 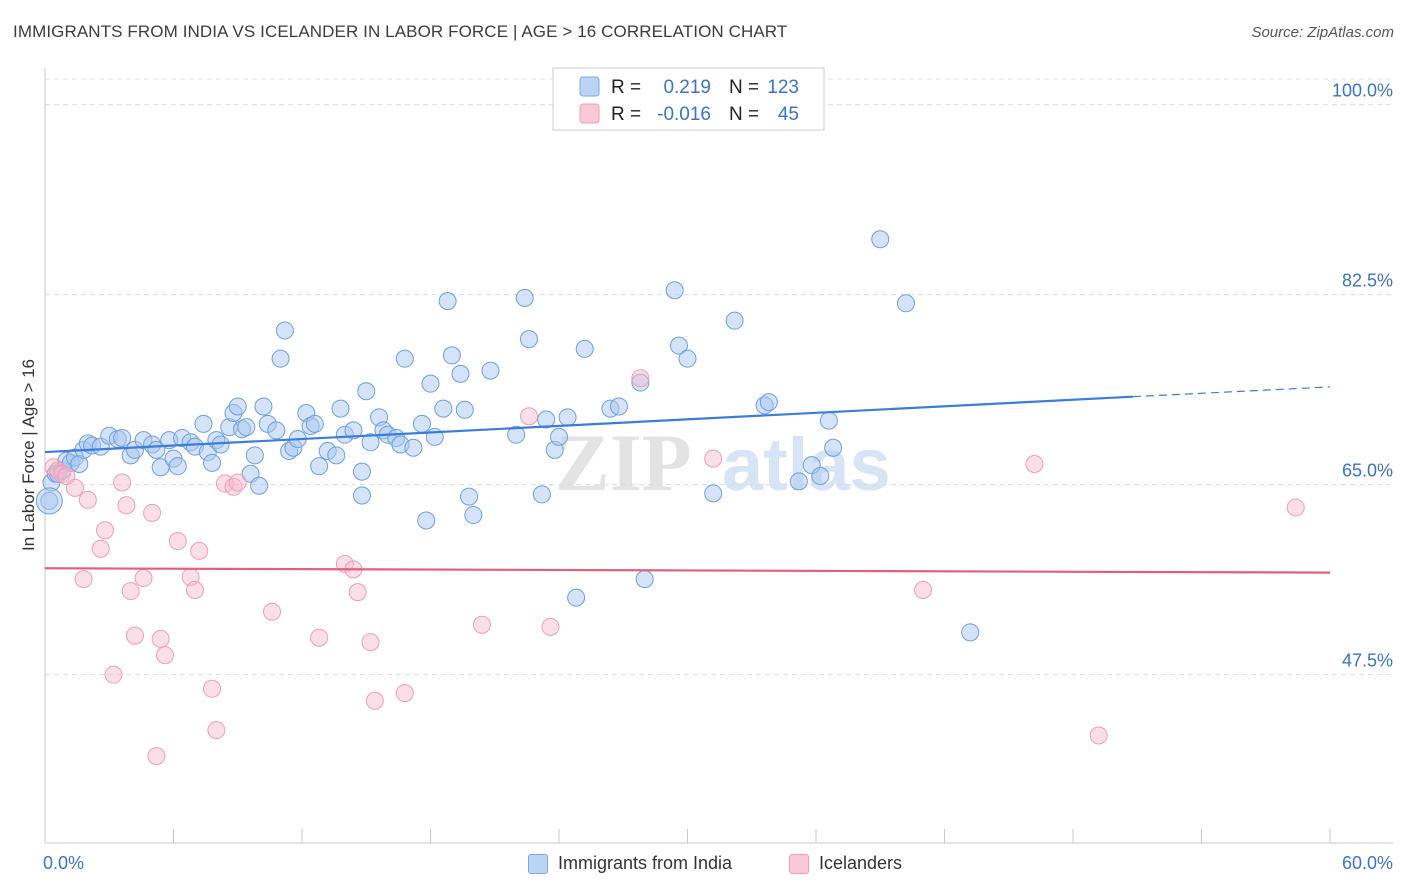 What do you see at coordinates (687, 570) in the screenshot?
I see `trendline-icelanders` at bounding box center [687, 570].